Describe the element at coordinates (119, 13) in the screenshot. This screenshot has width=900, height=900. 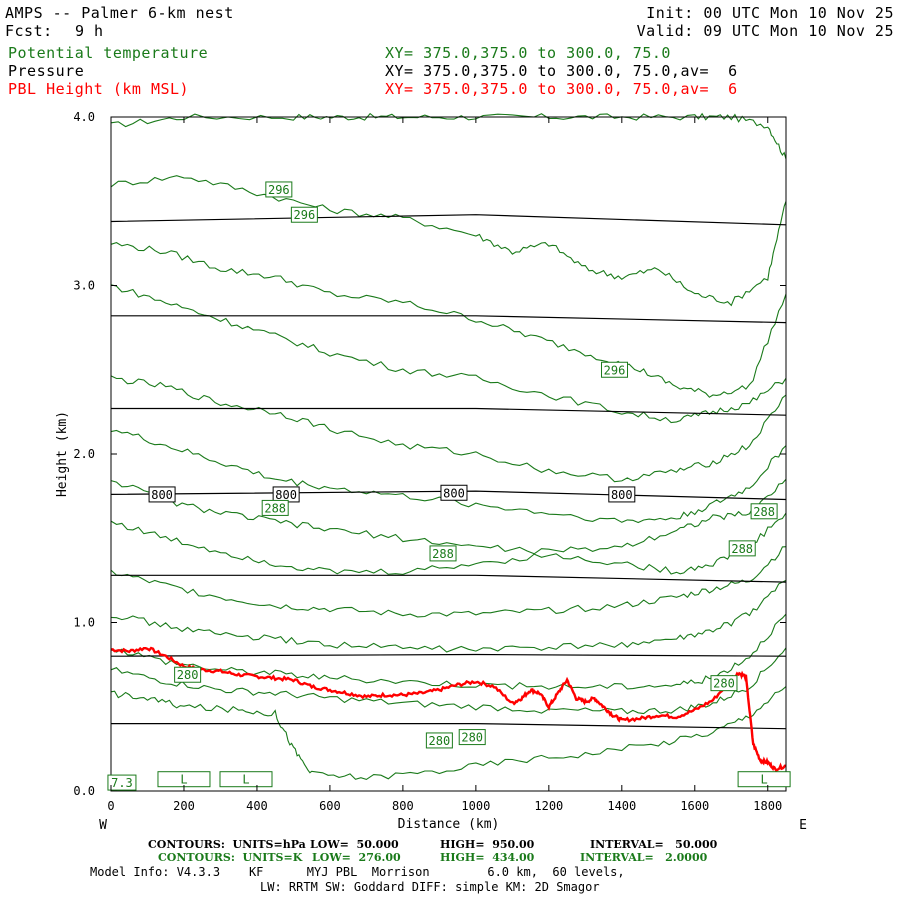
I see `chart-title: AMPS -- Palmer 6-km nest` at that location.